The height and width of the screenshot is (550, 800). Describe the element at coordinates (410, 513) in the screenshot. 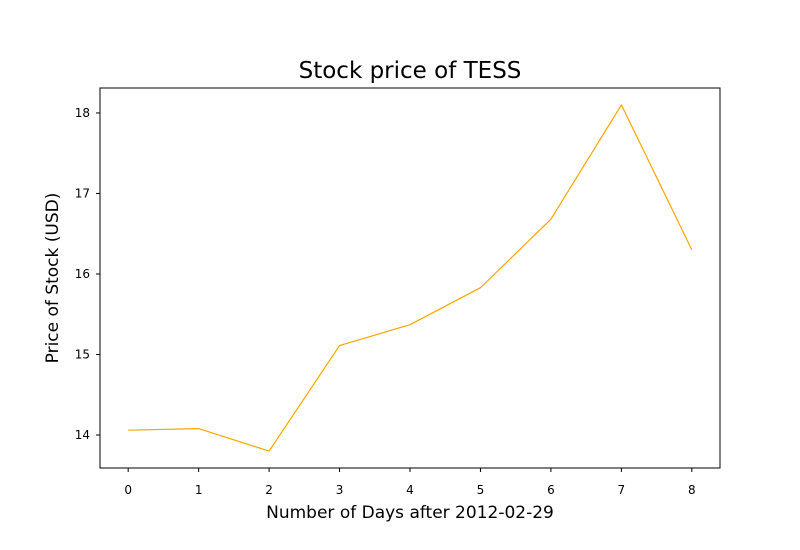

I see `x-axis-label: Number of Days after 2012-02-29` at that location.